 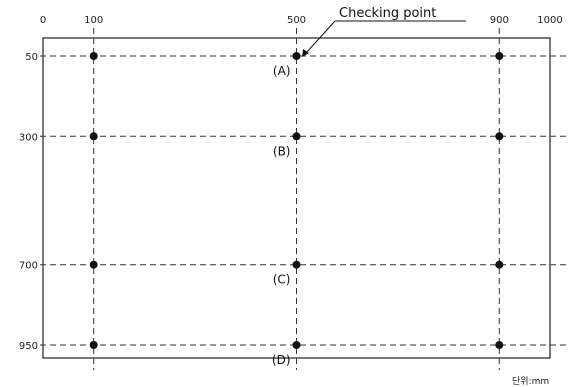 What do you see at coordinates (530, 381) in the screenshot?
I see `unit-label: 단위:mm` at bounding box center [530, 381].